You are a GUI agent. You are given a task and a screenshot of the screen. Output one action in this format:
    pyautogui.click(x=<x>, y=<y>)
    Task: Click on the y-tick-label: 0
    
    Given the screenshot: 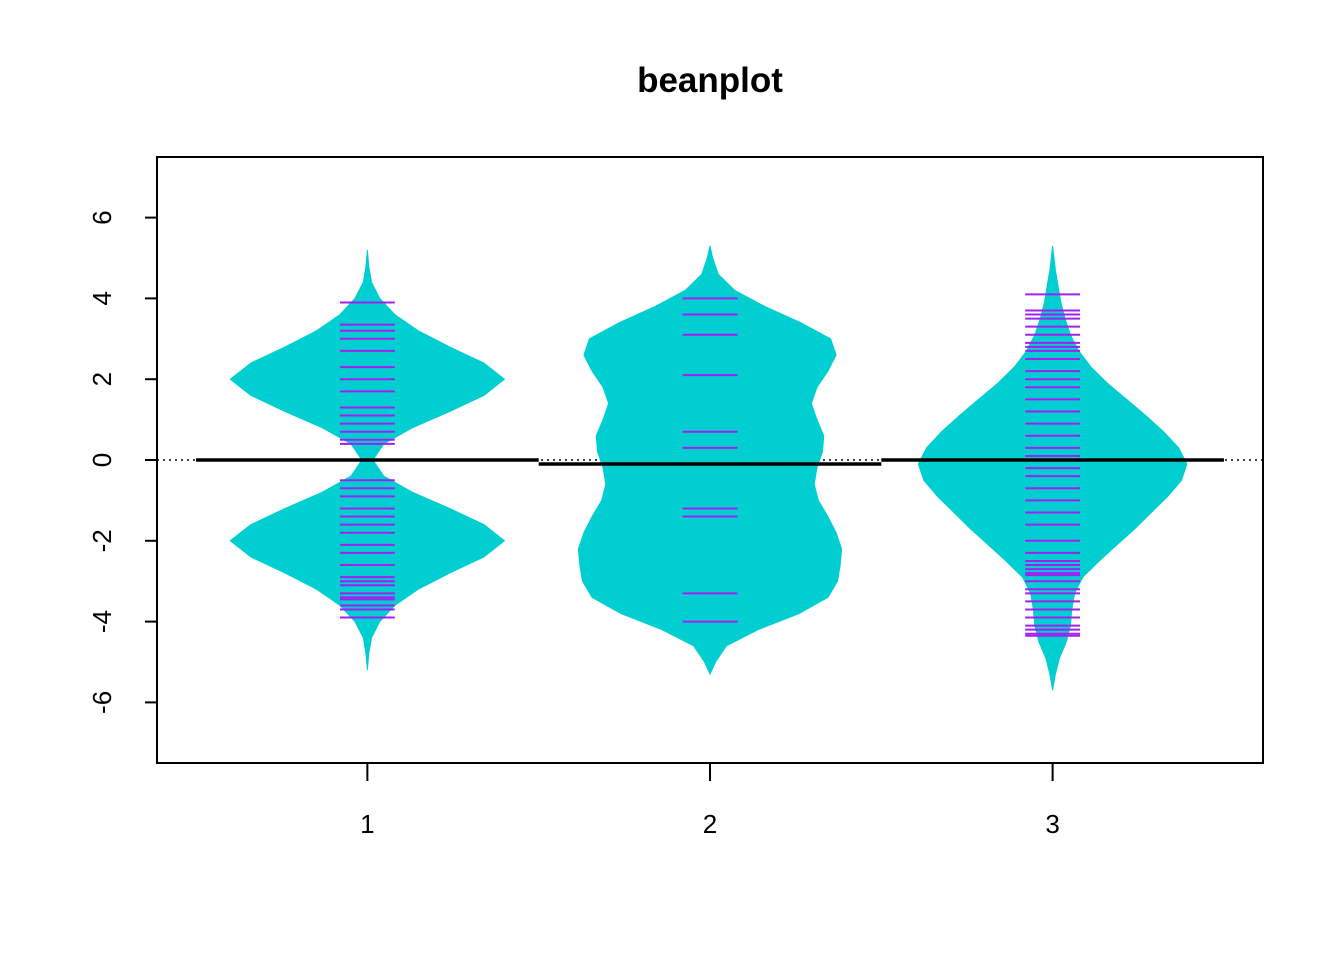 What is the action you would take?
    pyautogui.click(x=102, y=460)
    